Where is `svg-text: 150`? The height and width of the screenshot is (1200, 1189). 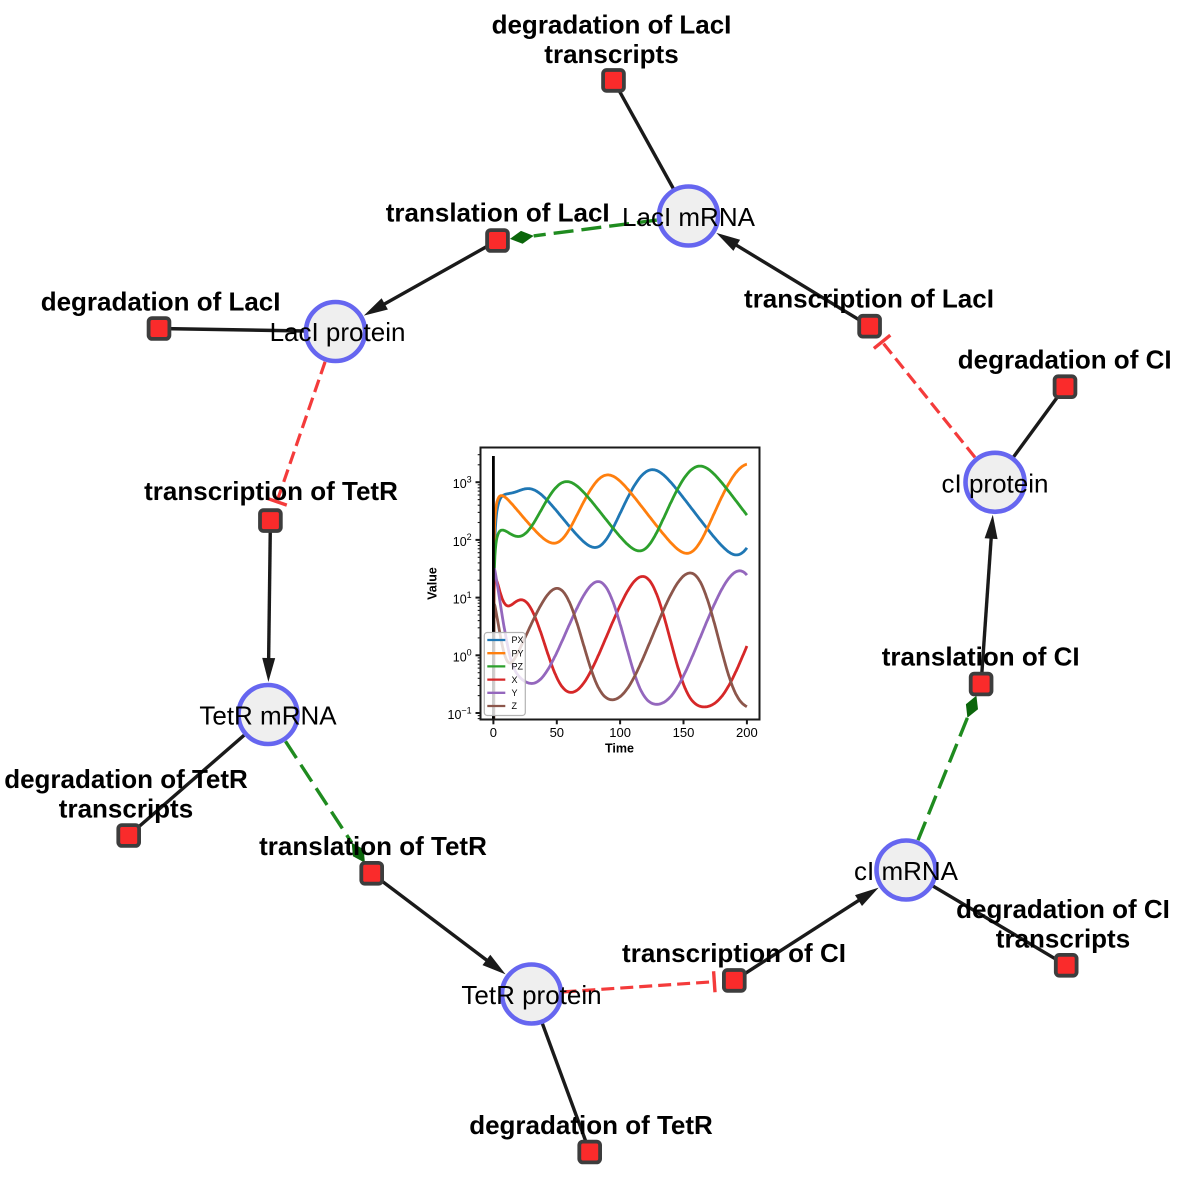
svg-text: 150 is located at coordinates (684, 732).